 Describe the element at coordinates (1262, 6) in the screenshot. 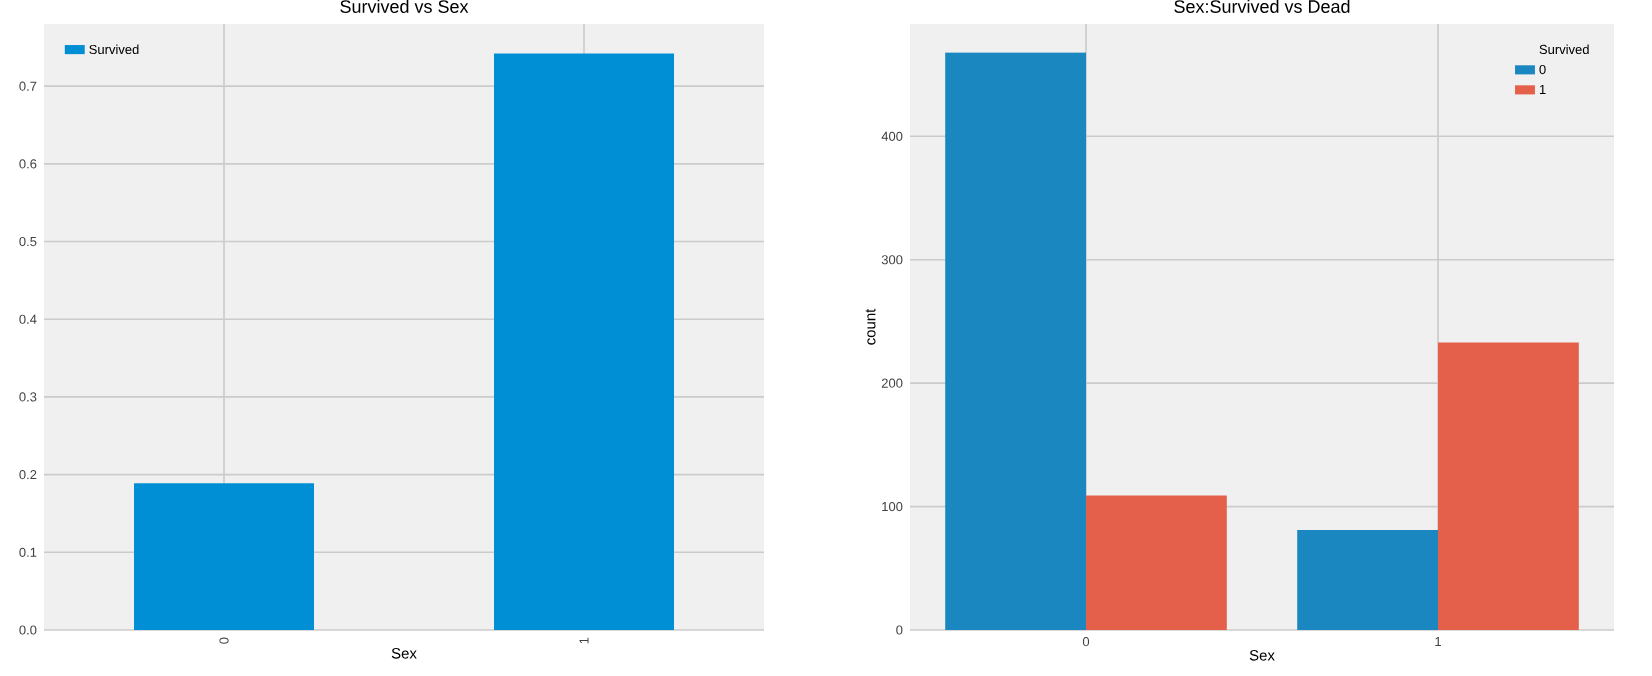

I see `chart-title: Sex:Survived vs Dead` at that location.